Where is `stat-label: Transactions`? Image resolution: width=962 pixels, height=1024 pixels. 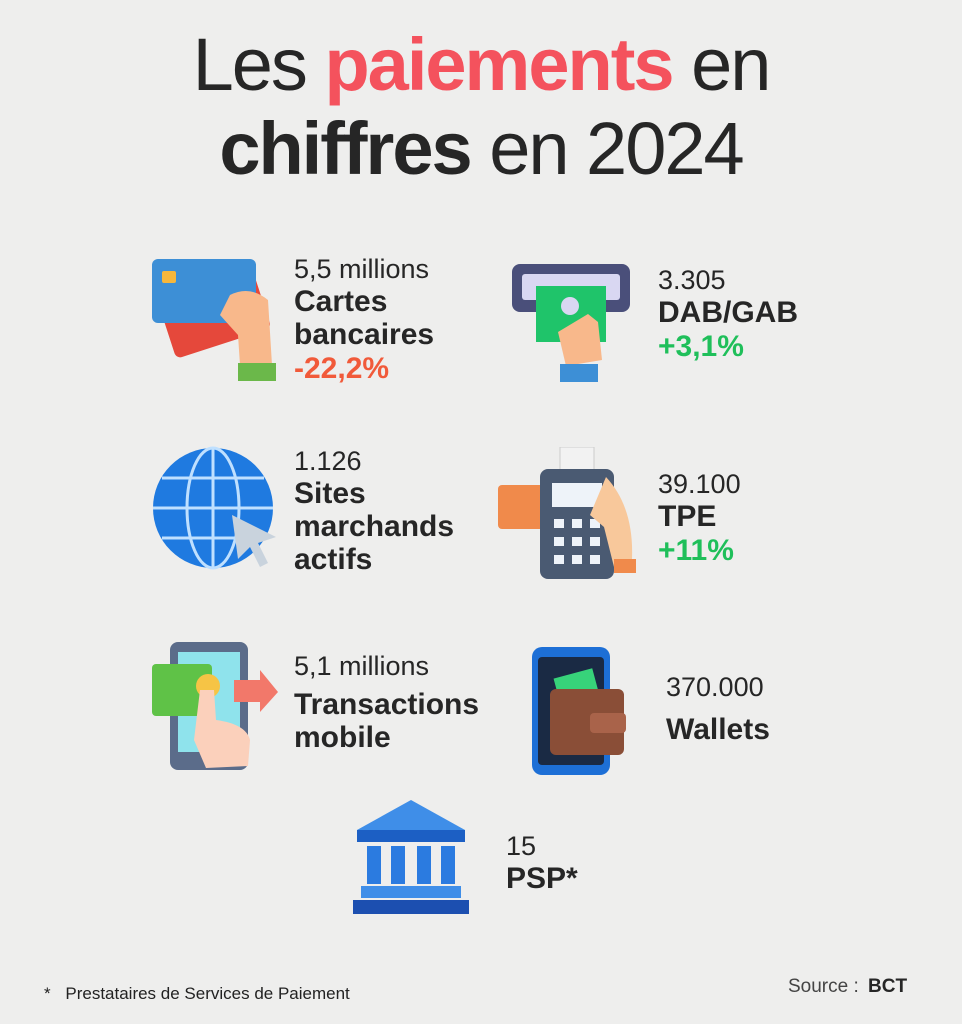 stat-label: Transactions is located at coordinates (387, 704).